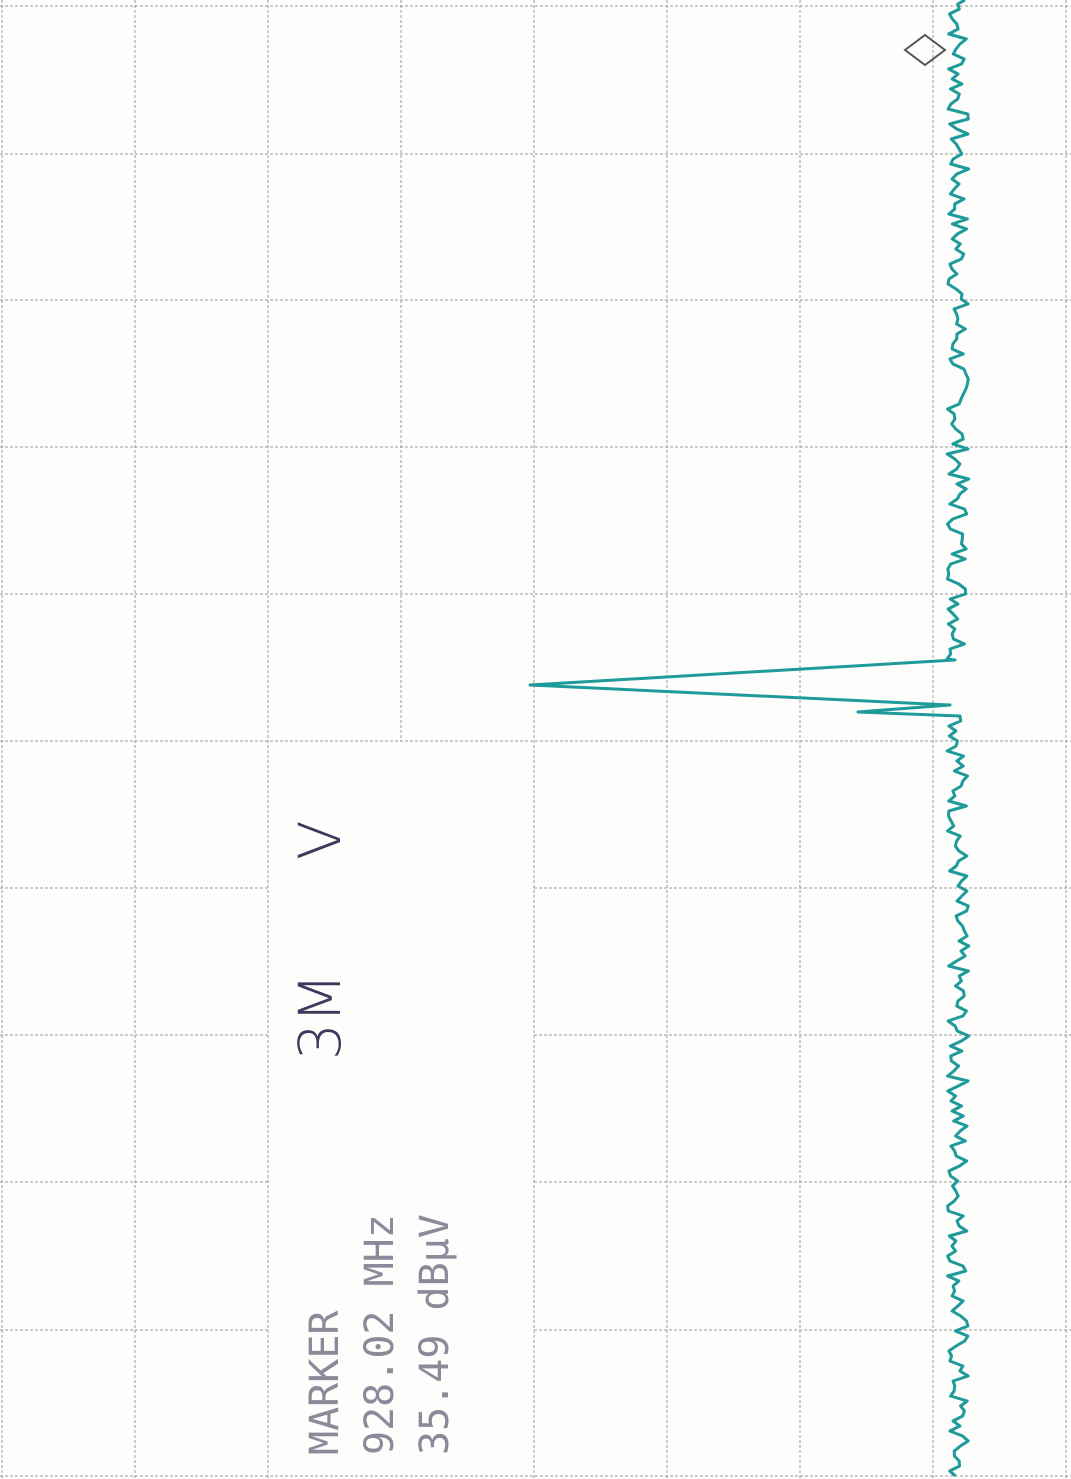 This screenshot has width=1071, height=1479. I want to click on marker-diamond, so click(925, 50).